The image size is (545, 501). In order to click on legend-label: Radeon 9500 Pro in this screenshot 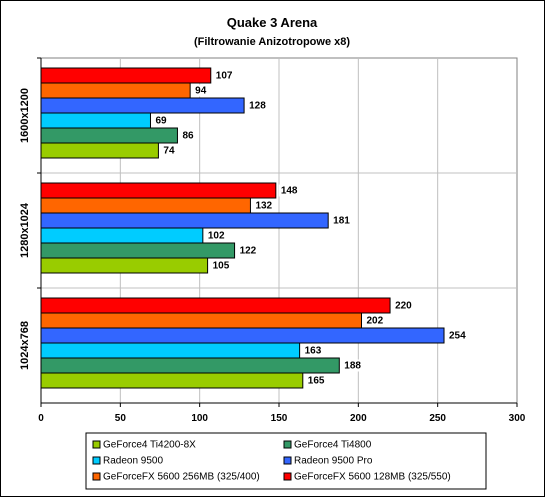, I will do `click(333, 461)`.